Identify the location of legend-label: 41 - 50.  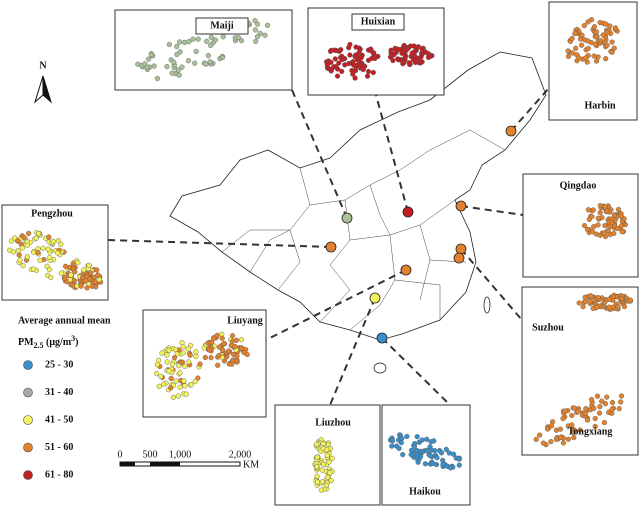
(59, 419).